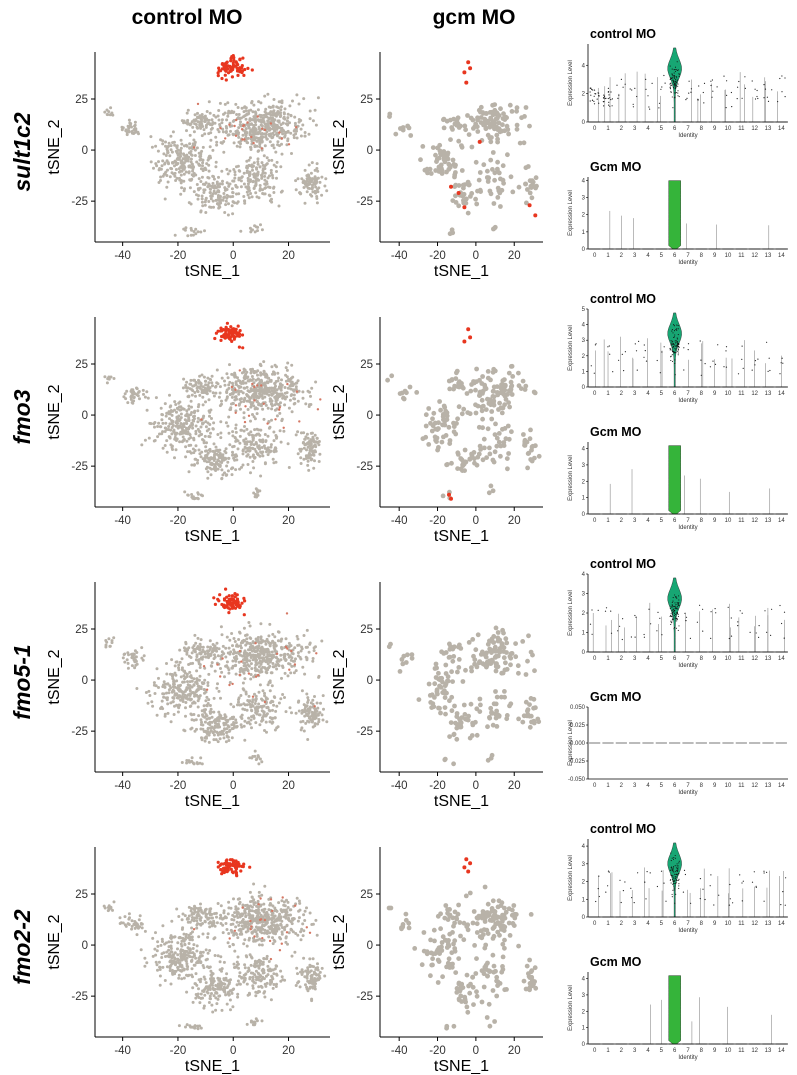 This screenshot has height=1075, width=797. Describe the element at coordinates (460, 414) in the screenshot. I see `expressing-cells` at that location.